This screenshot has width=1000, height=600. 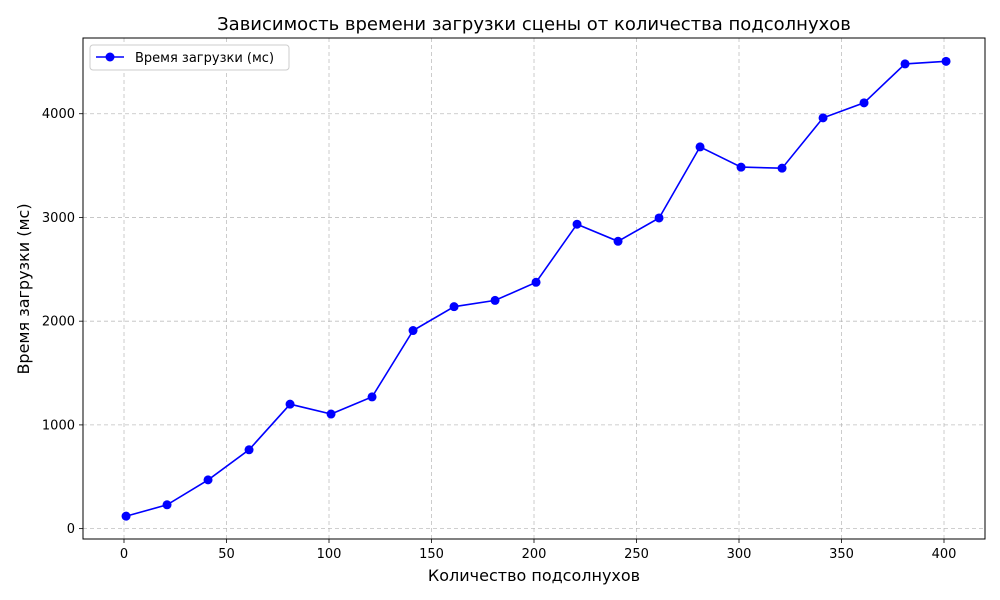 I want to click on x-axis-title: Количество подсолнухов, so click(x=534, y=575).